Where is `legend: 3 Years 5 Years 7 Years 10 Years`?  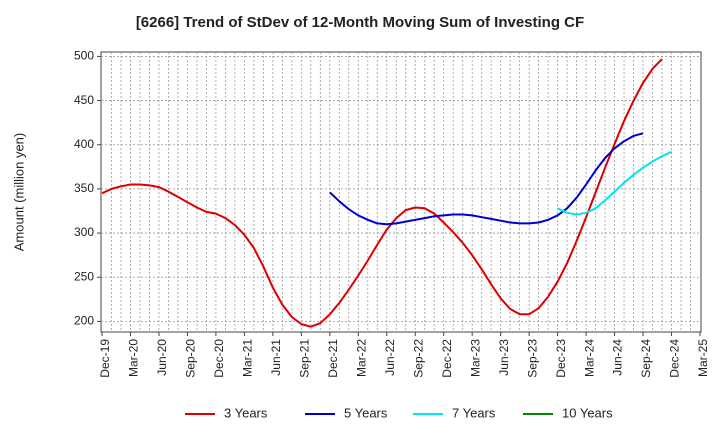
legend: 3 Years 5 Years 7 Years 10 Years is located at coordinates (399, 412).